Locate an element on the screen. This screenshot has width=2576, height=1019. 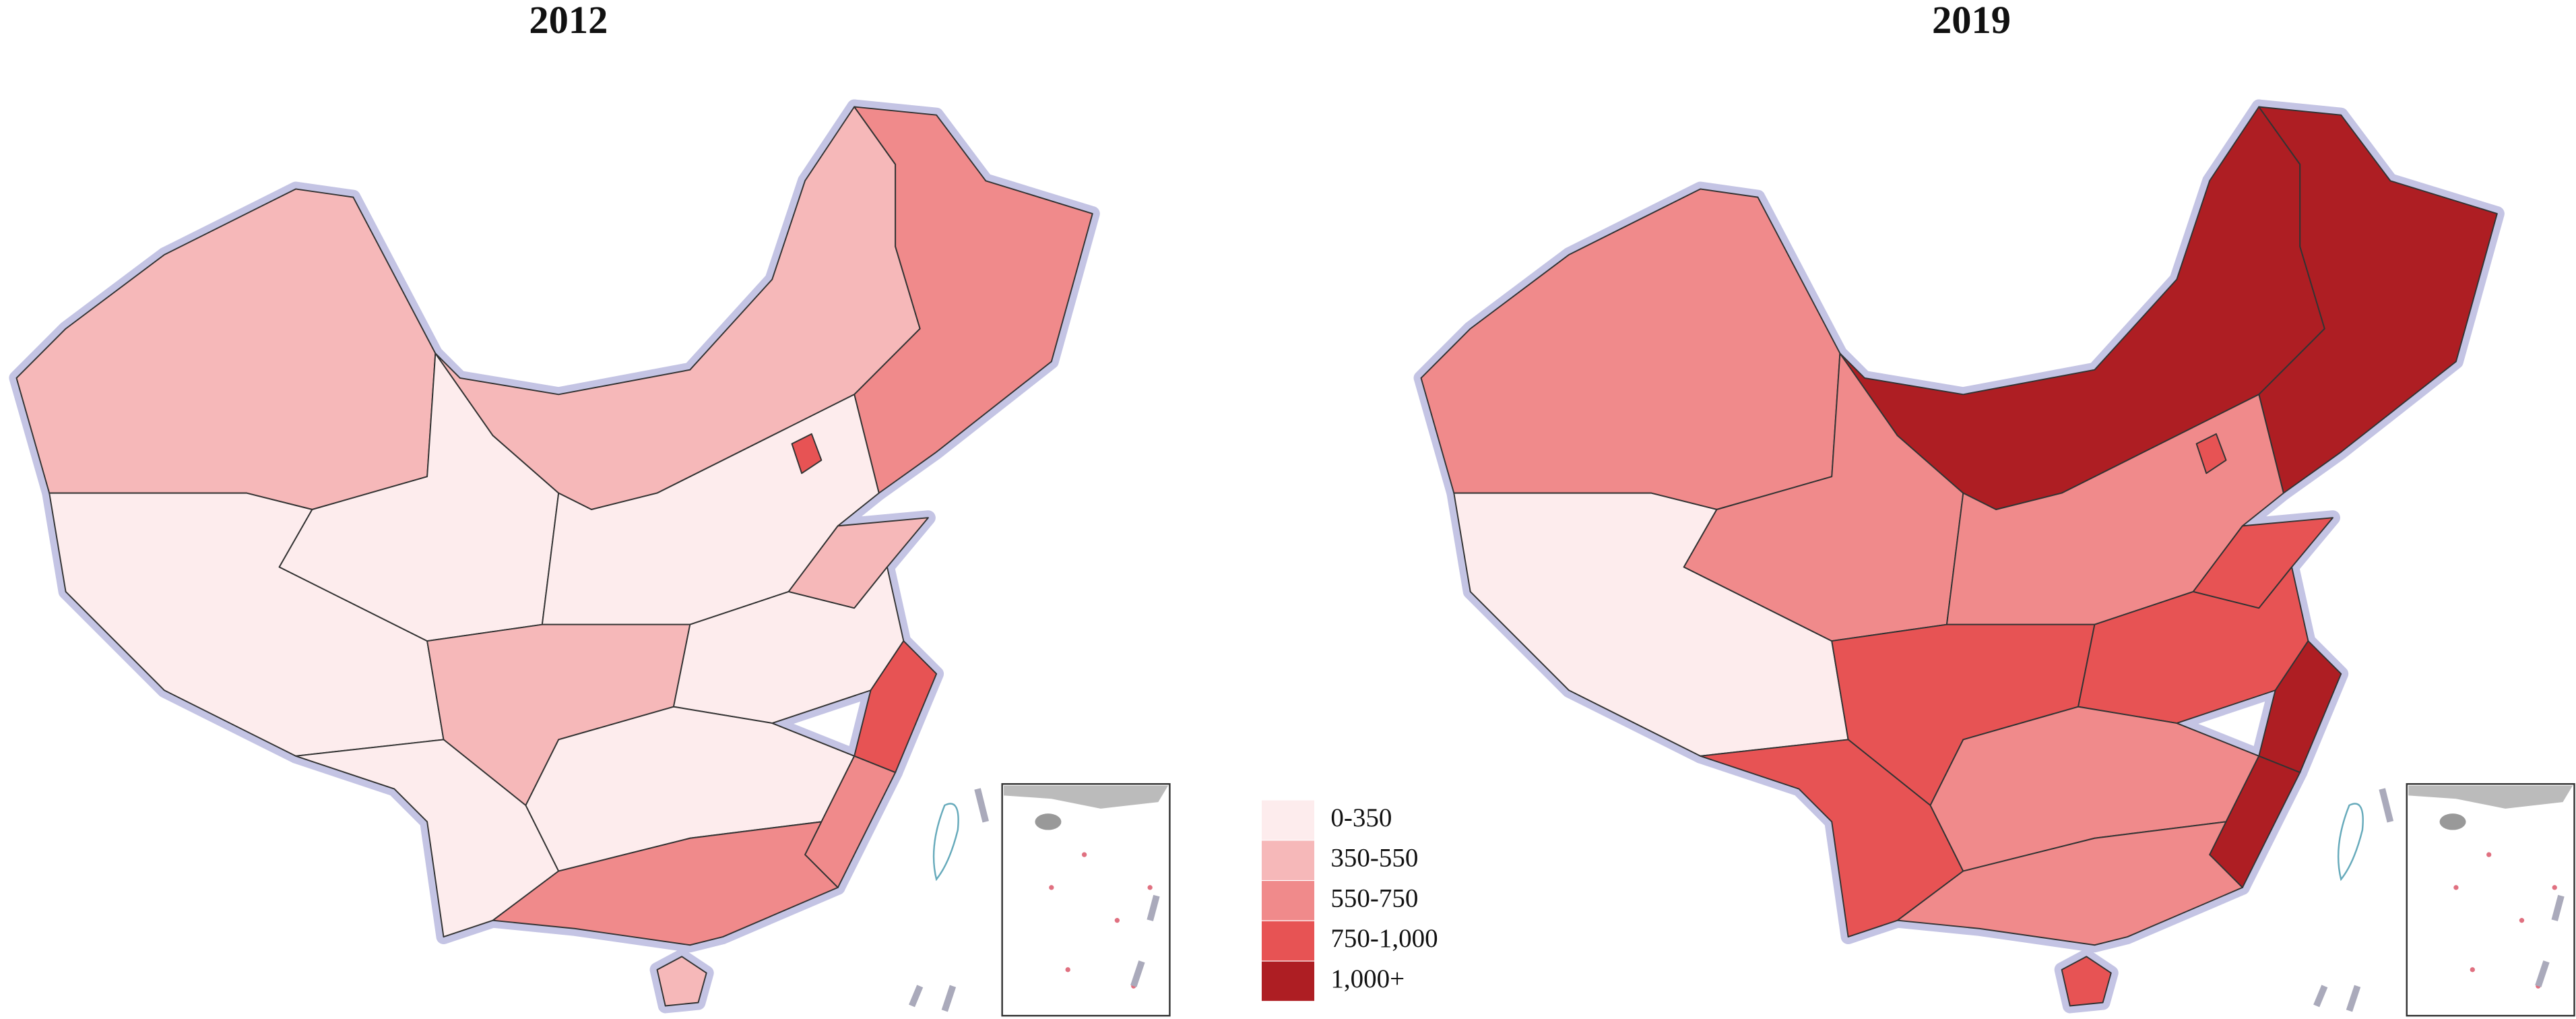
legend: 0-350 350-550 550-750 750-1,000 1,000+ is located at coordinates (1349, 900).